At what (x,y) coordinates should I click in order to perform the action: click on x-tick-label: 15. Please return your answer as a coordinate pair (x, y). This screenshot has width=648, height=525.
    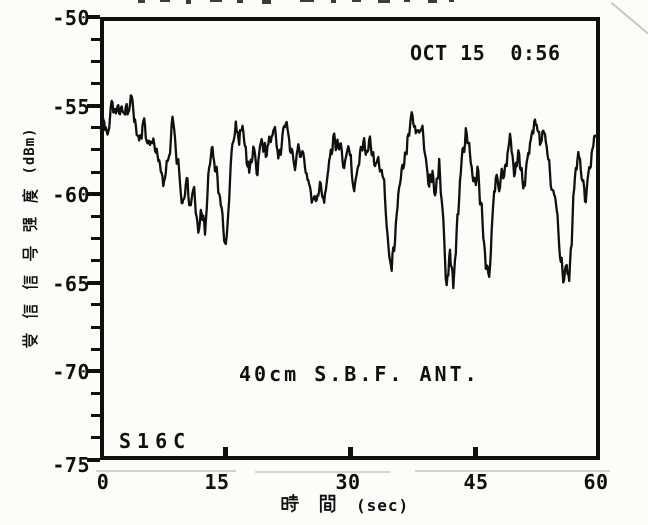
    Looking at the image, I should click on (217, 482).